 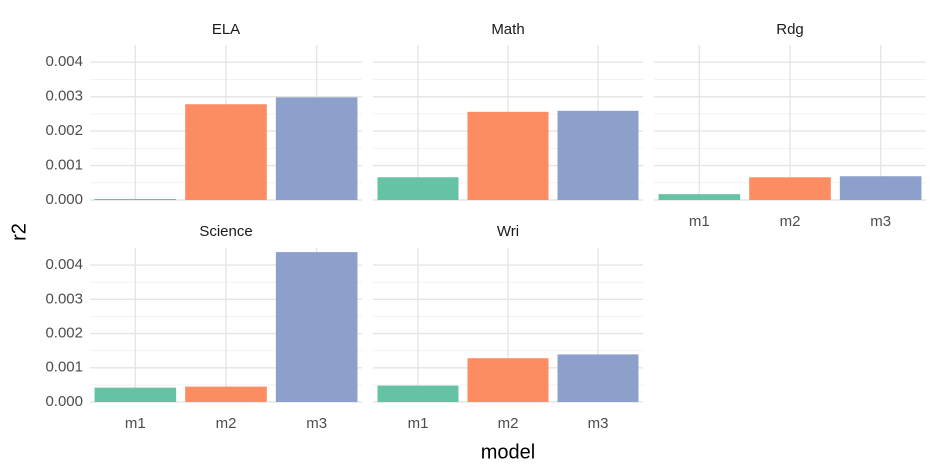 What do you see at coordinates (880, 188) in the screenshot?
I see `bar-rdg-m3` at bounding box center [880, 188].